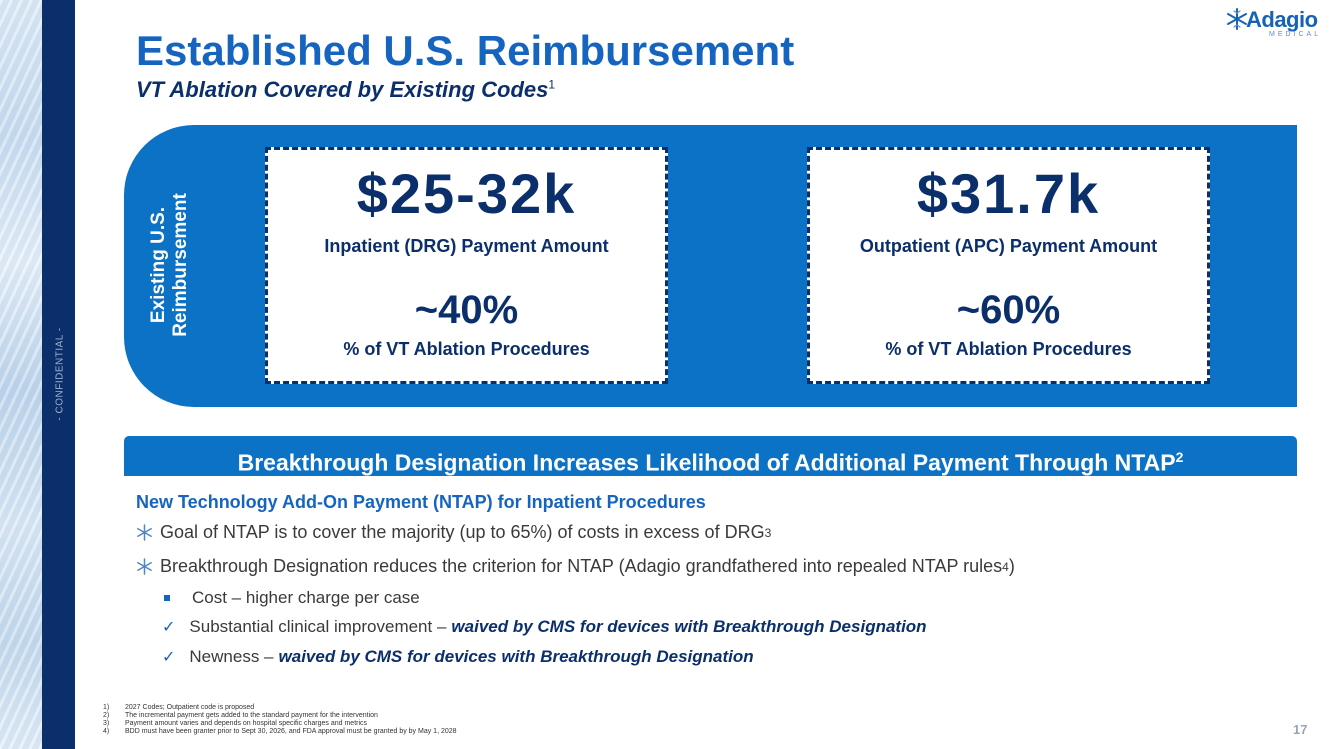 This screenshot has height=749, width=1333. I want to click on footnote-number: 4), so click(106, 731).